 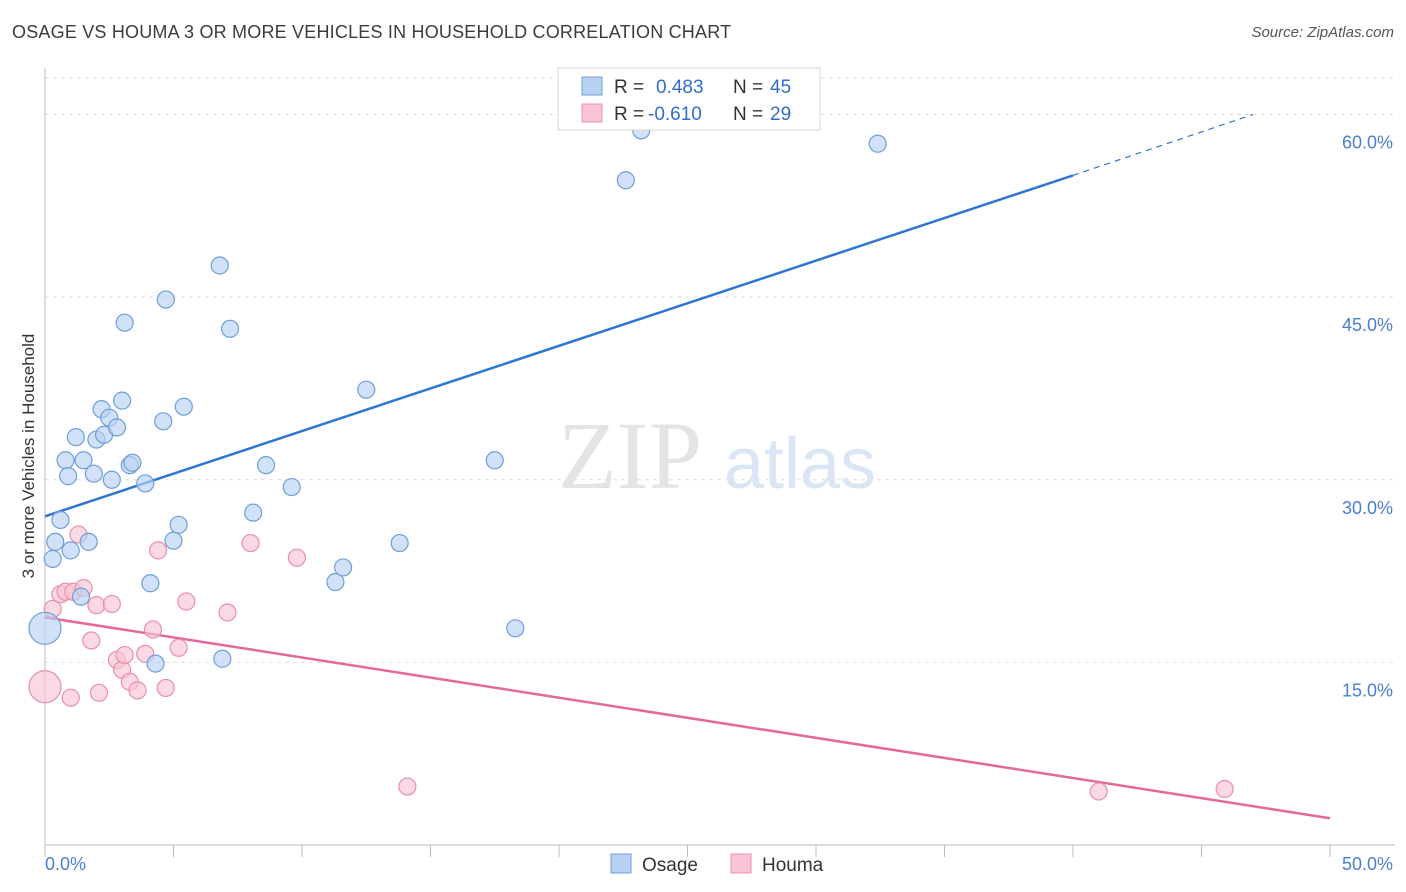 What do you see at coordinates (793, 865) in the screenshot?
I see `houma-series-label: Houma` at bounding box center [793, 865].